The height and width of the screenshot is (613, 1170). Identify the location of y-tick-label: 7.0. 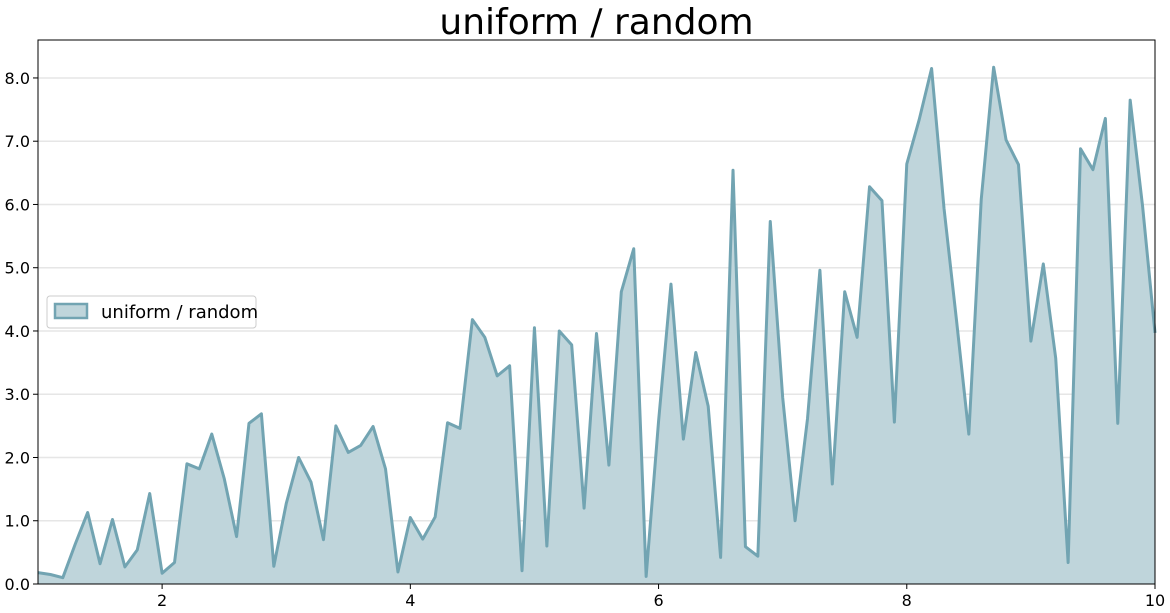
(17, 141).